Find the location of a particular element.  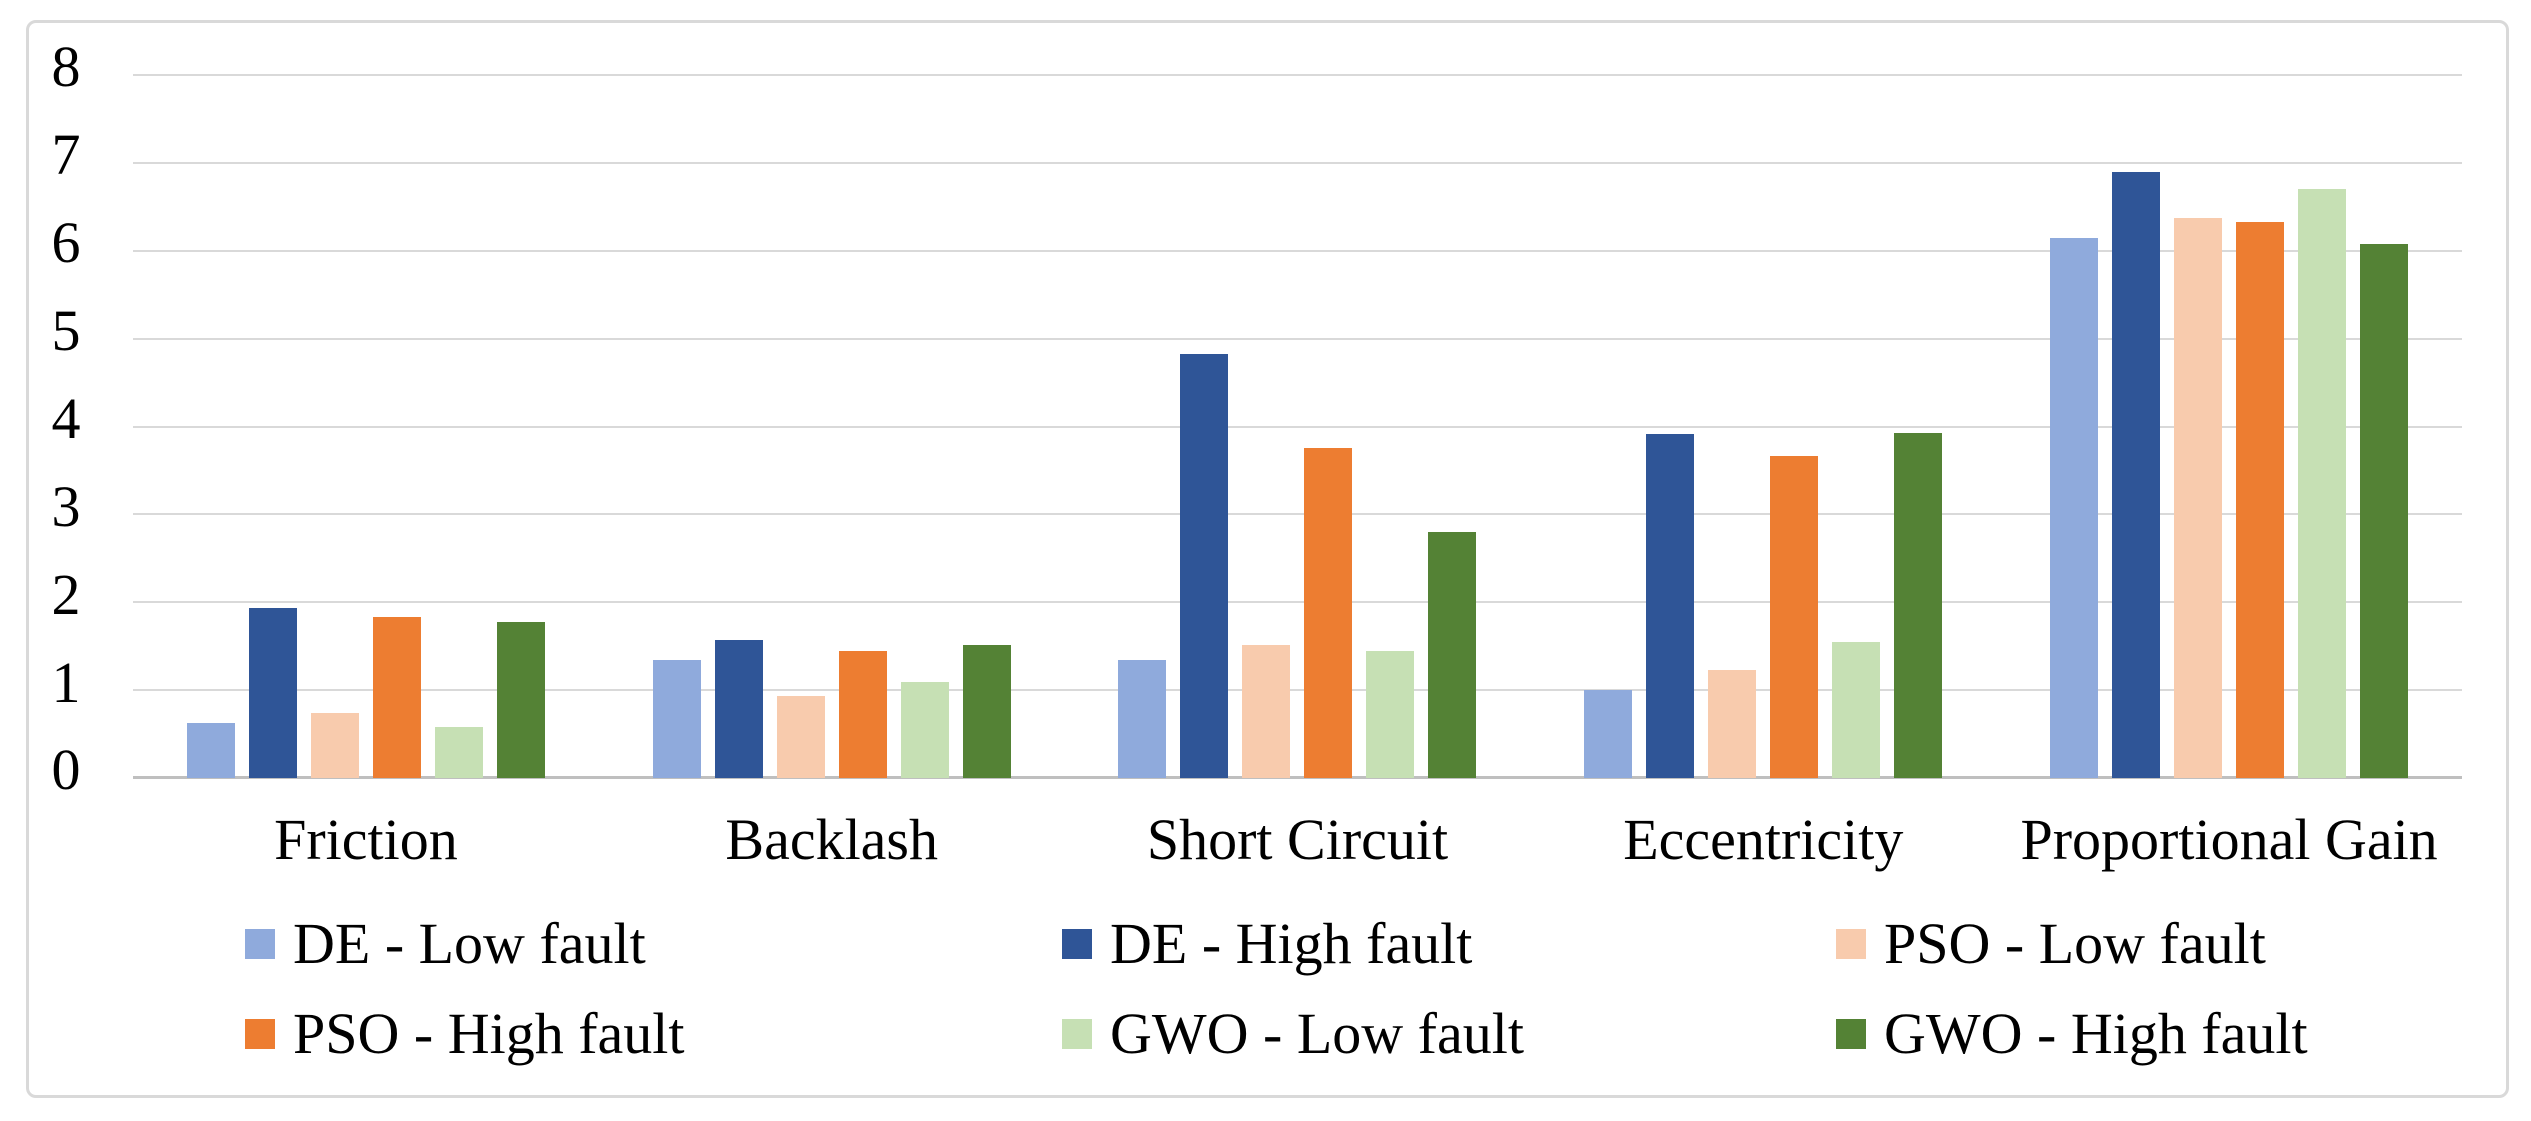

legend-label: DE - High fault is located at coordinates (1291, 943).